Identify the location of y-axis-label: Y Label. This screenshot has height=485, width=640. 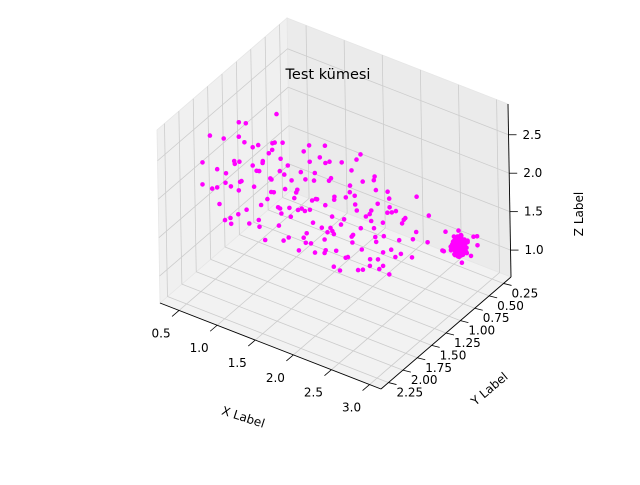
(488, 389).